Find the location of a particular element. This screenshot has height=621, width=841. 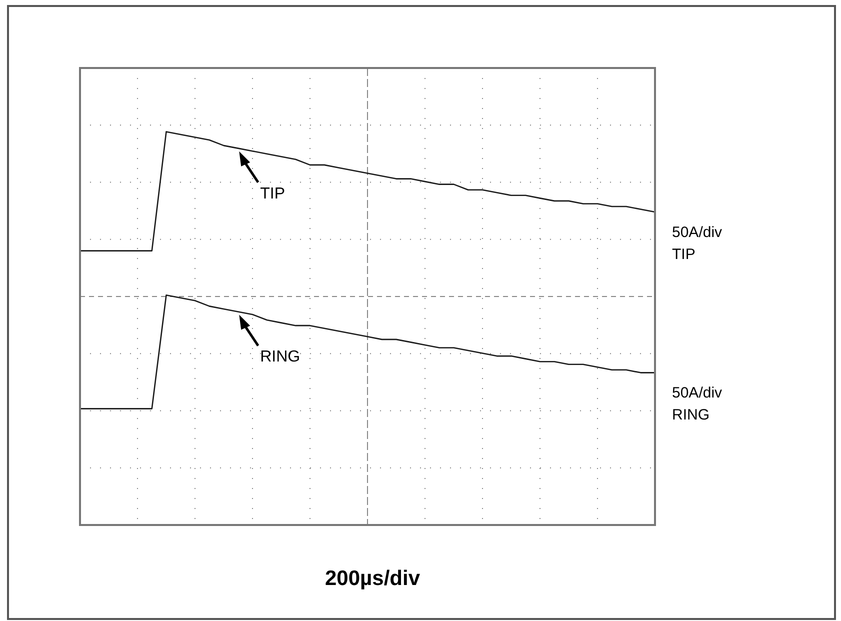

text: 50A/div RING is located at coordinates (697, 404).